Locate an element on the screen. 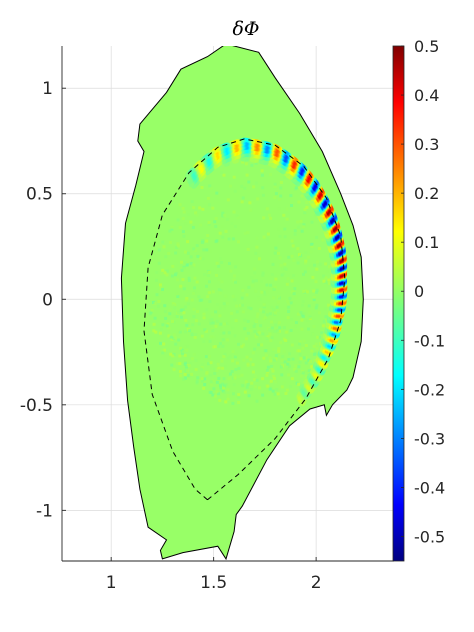 The image size is (474, 632). x-tick-label: 1 is located at coordinates (111, 583).